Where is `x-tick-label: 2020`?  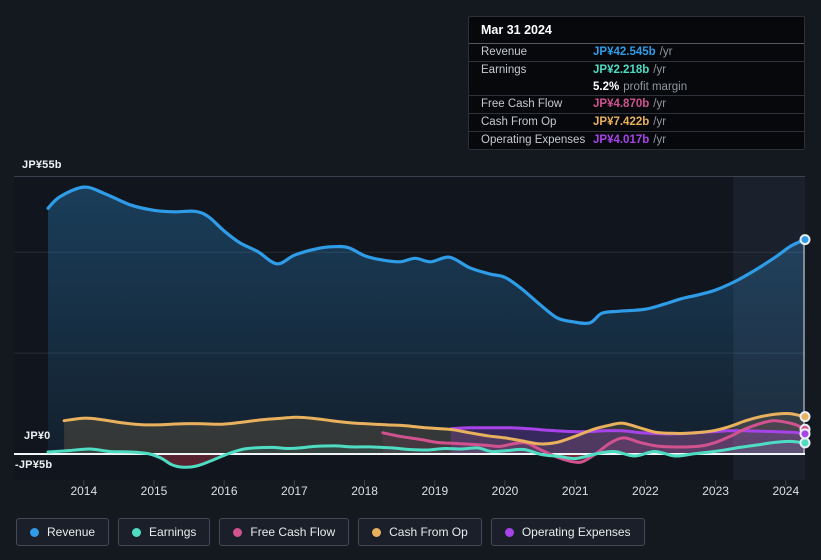 x-tick-label: 2020 is located at coordinates (505, 491).